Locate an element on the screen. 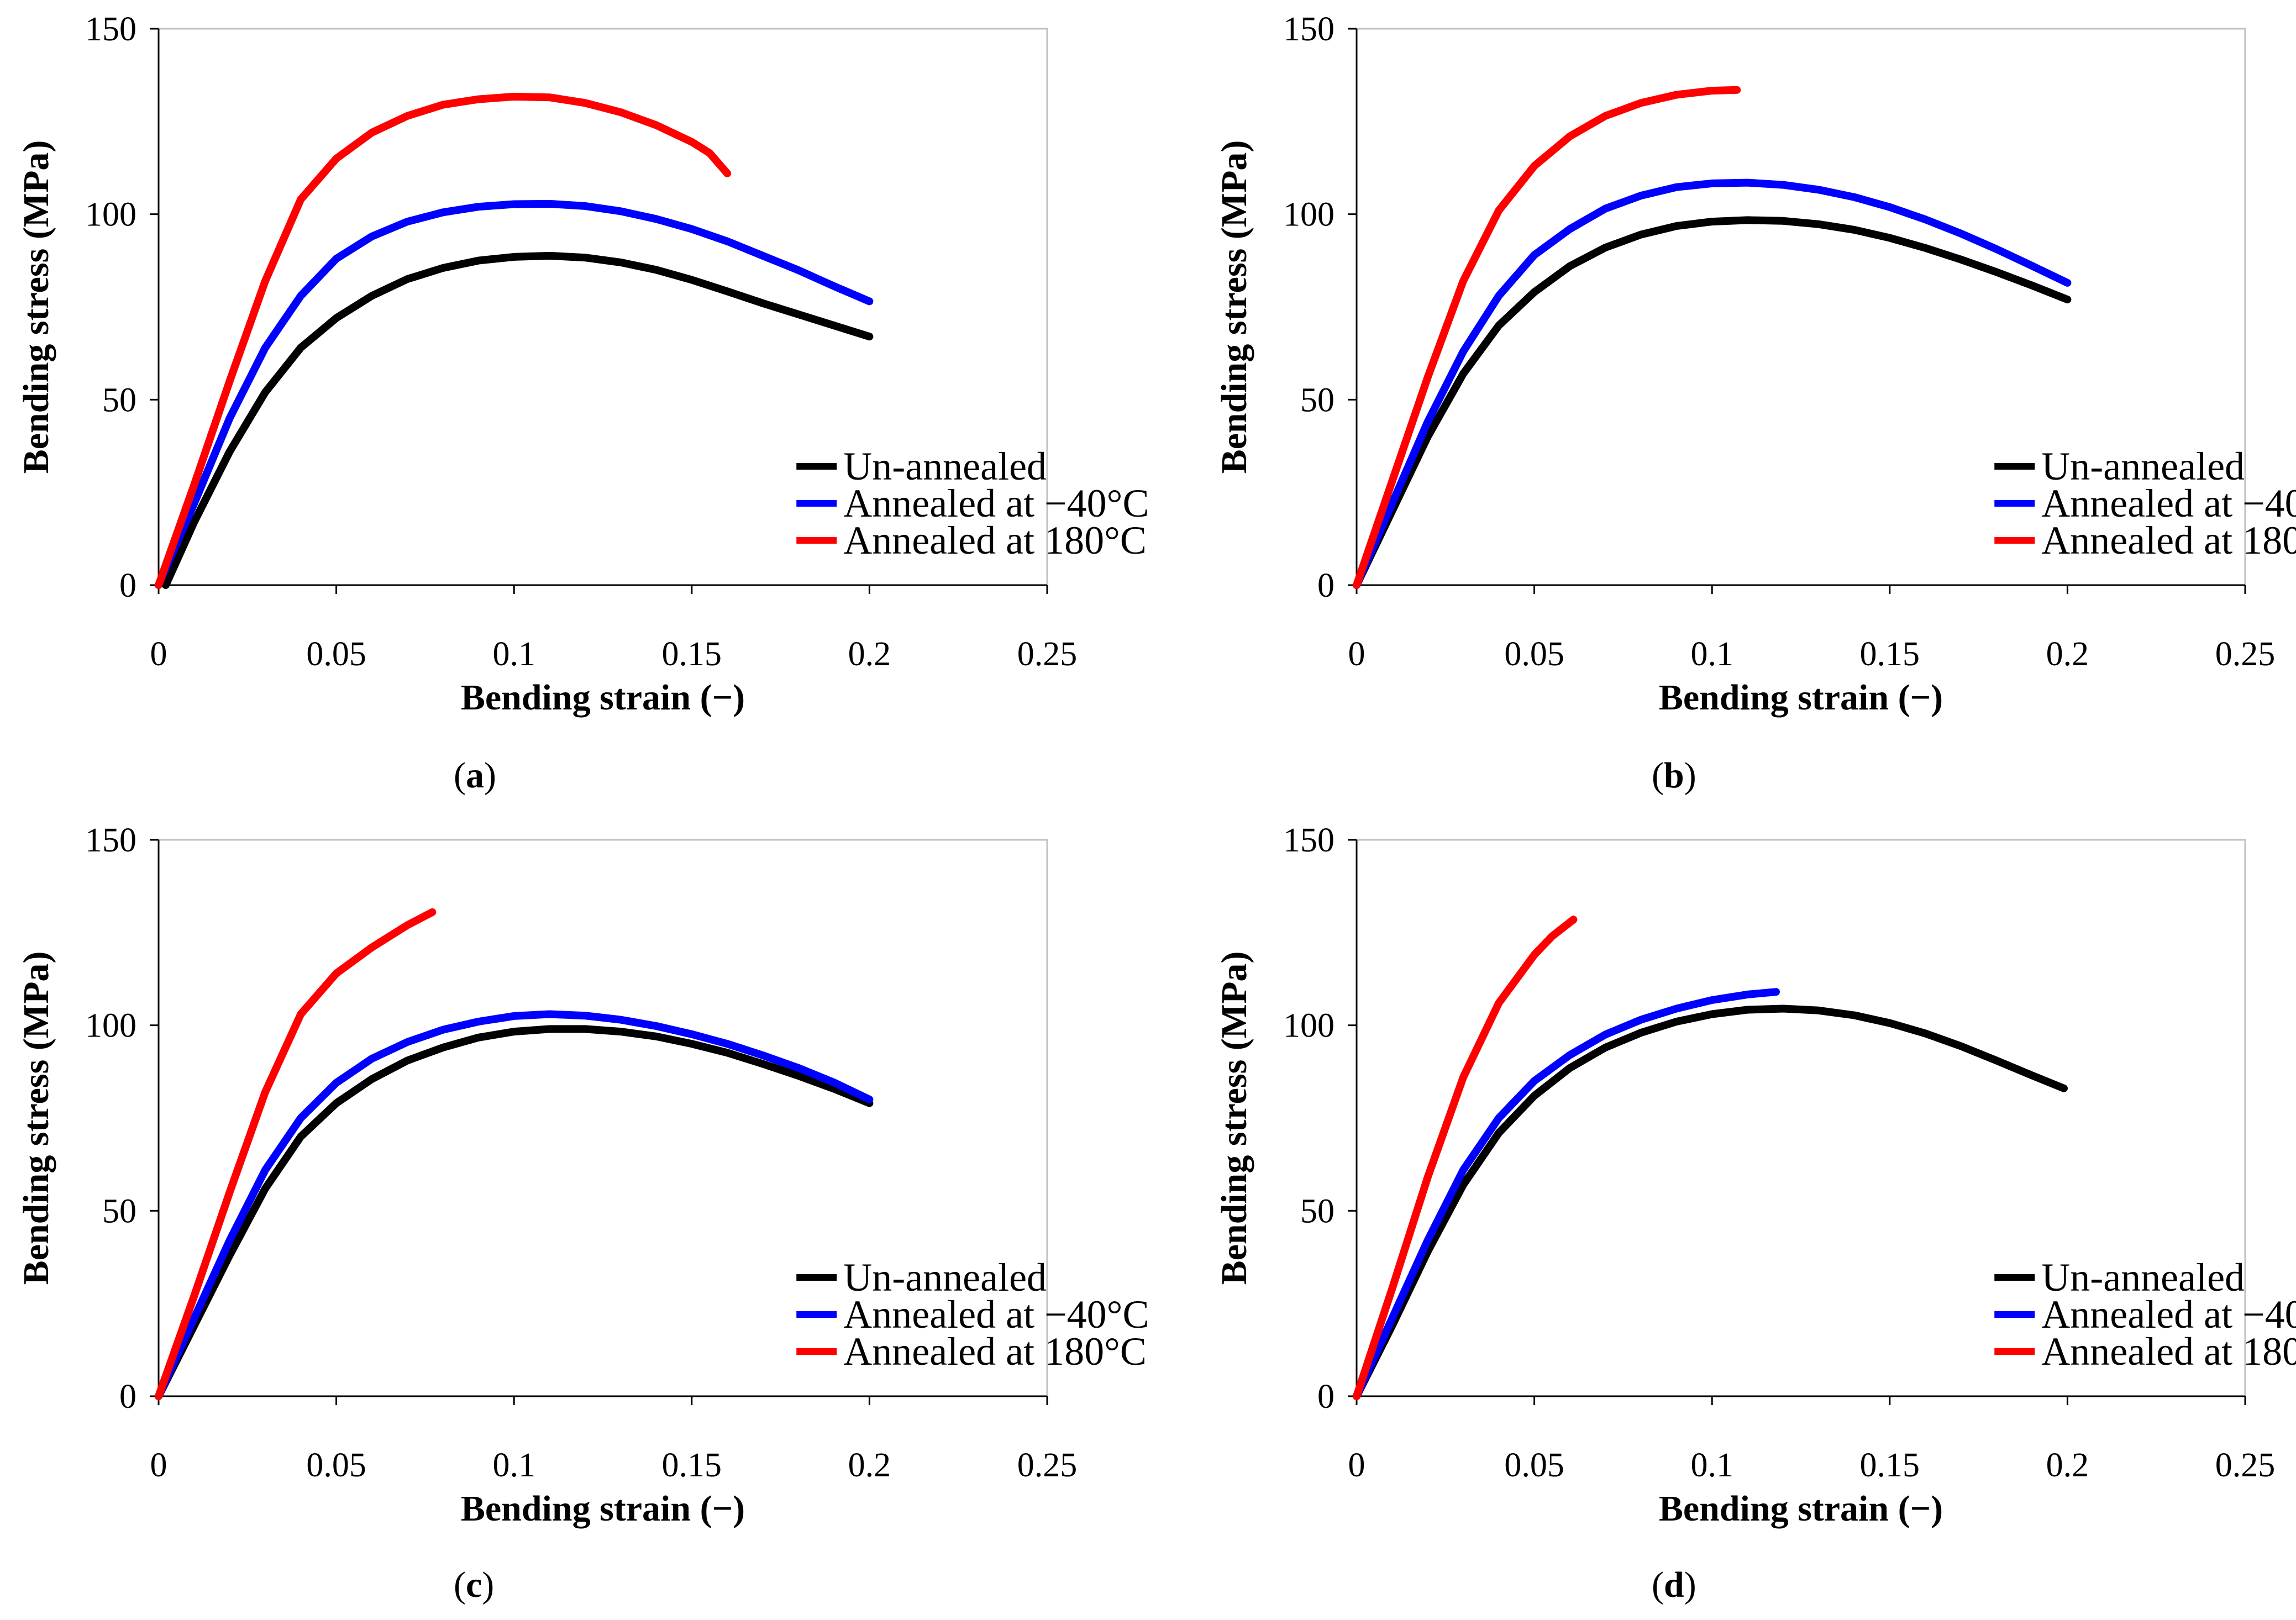  panel-caption: (d) is located at coordinates (1674, 1585).